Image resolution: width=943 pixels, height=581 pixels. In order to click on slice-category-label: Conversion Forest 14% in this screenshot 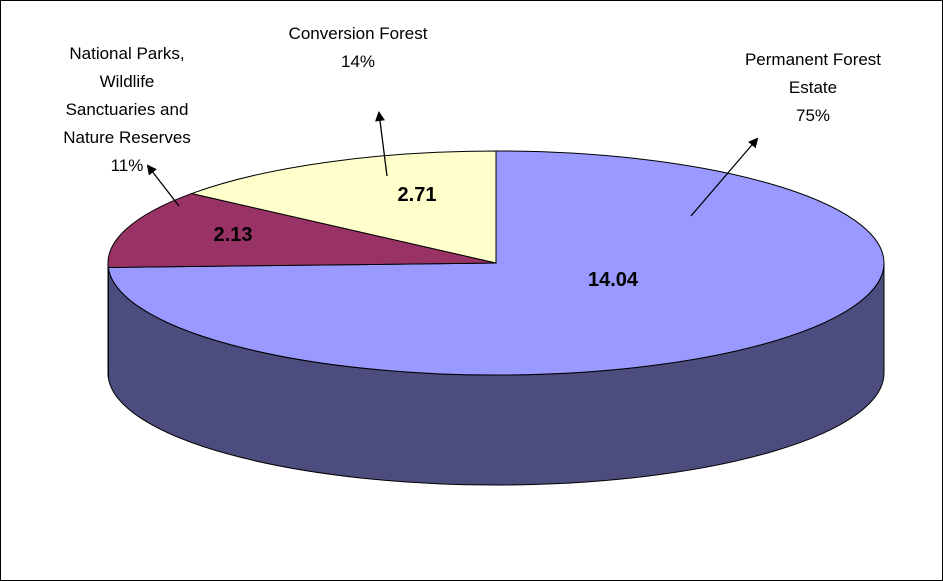, I will do `click(358, 47)`.